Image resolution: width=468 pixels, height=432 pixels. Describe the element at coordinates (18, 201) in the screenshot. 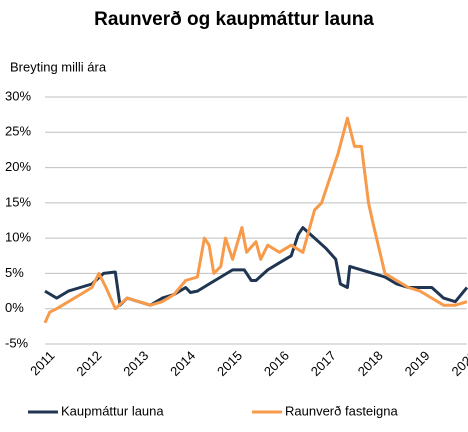

I see `y-tick-label: 15%` at that location.